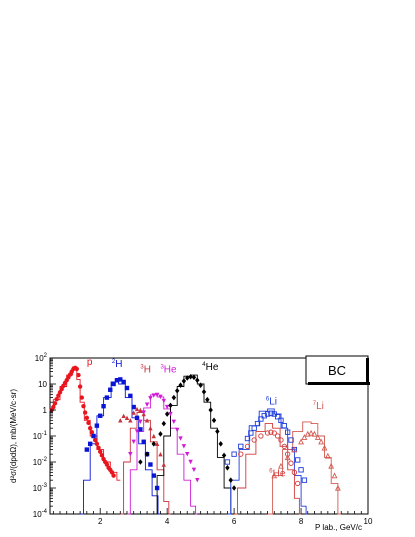 Image resolution: width=415 pixels, height=537 pixels. Describe the element at coordinates (117, 364) in the screenshot. I see `series-label: 2H` at that location.